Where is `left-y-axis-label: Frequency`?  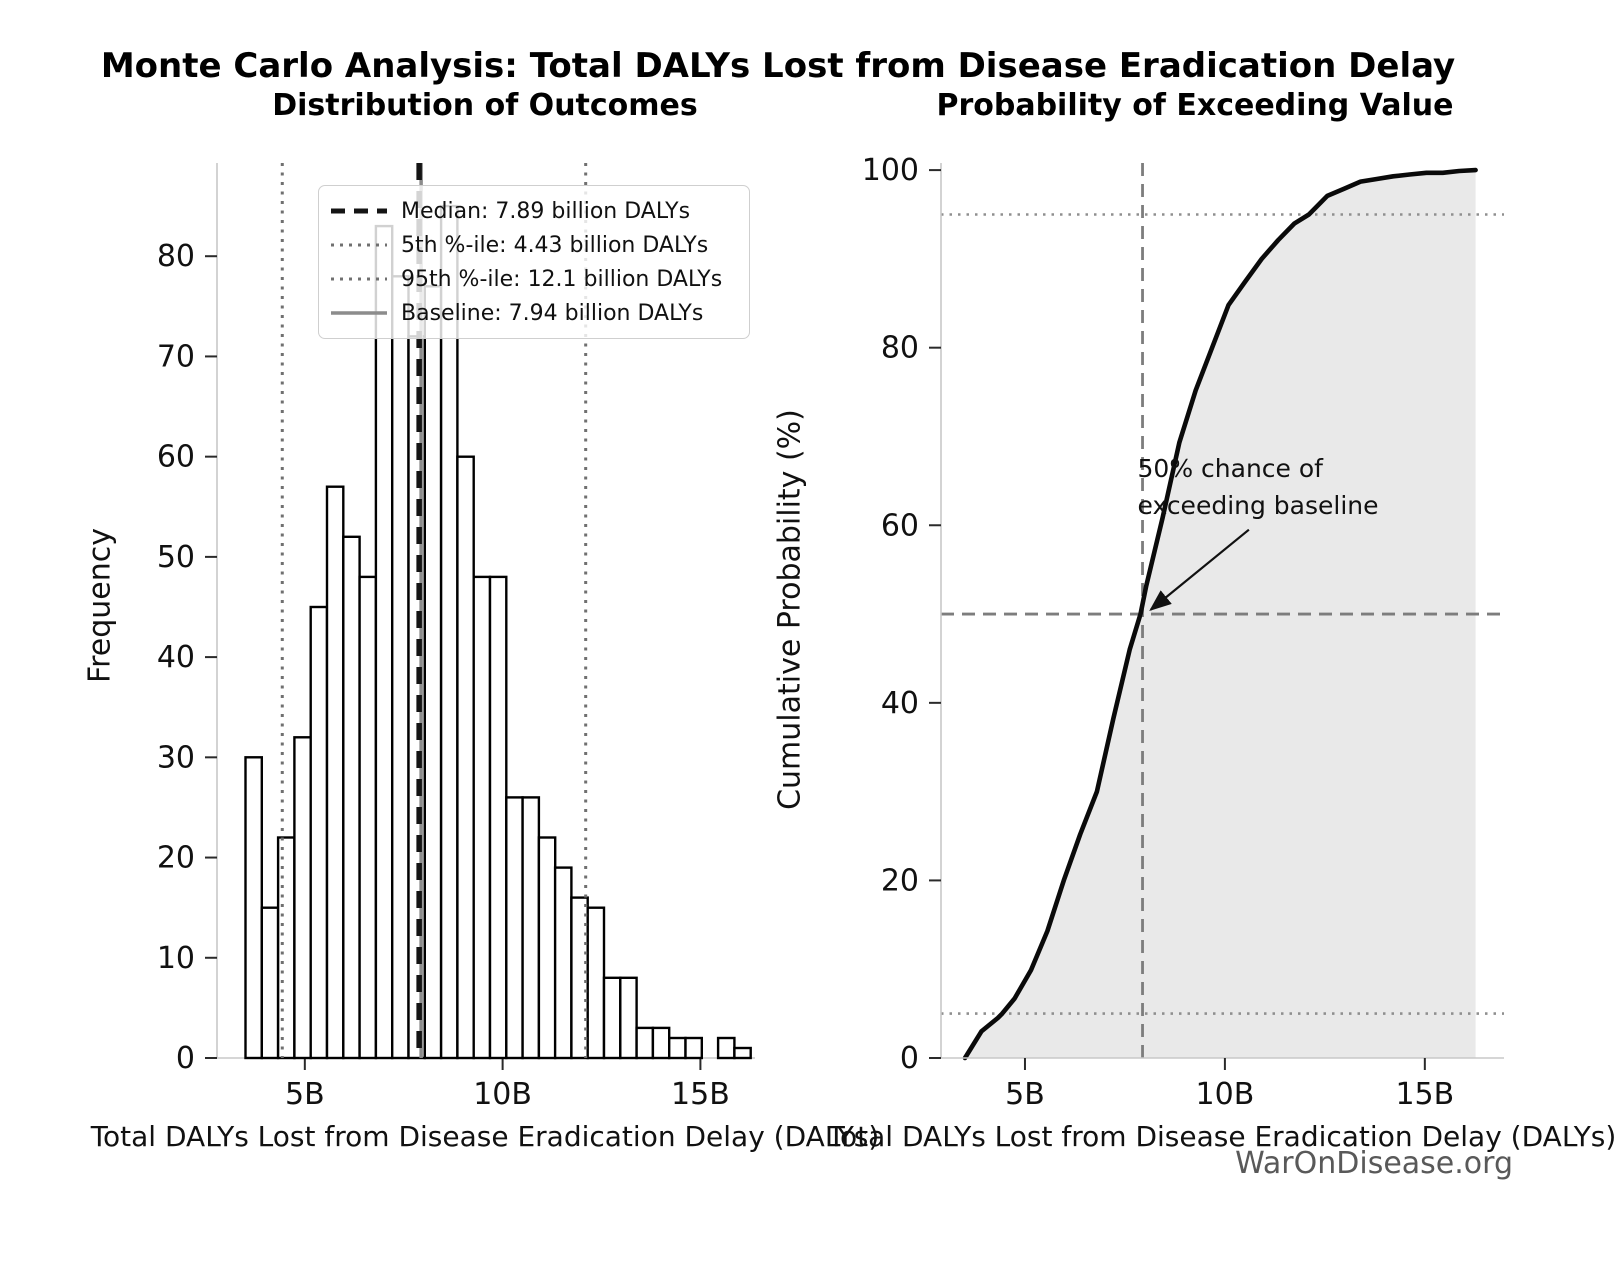 left-y-axis-label: Frequency is located at coordinates (100, 605).